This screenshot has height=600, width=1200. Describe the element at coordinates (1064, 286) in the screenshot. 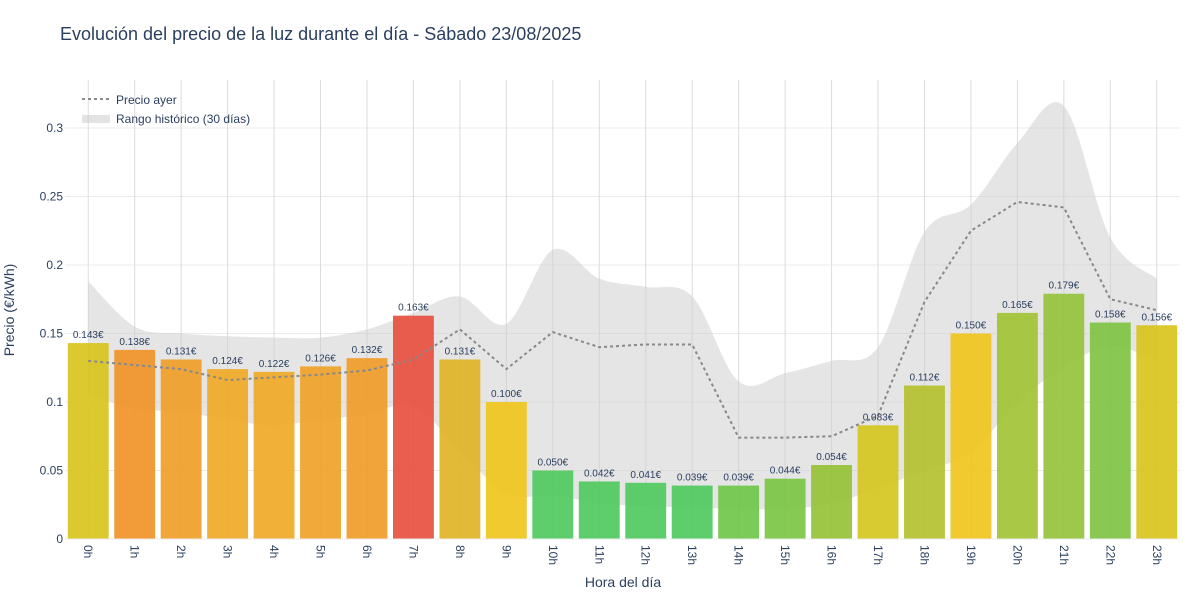

I see `bar-value-label: 0.179€` at that location.